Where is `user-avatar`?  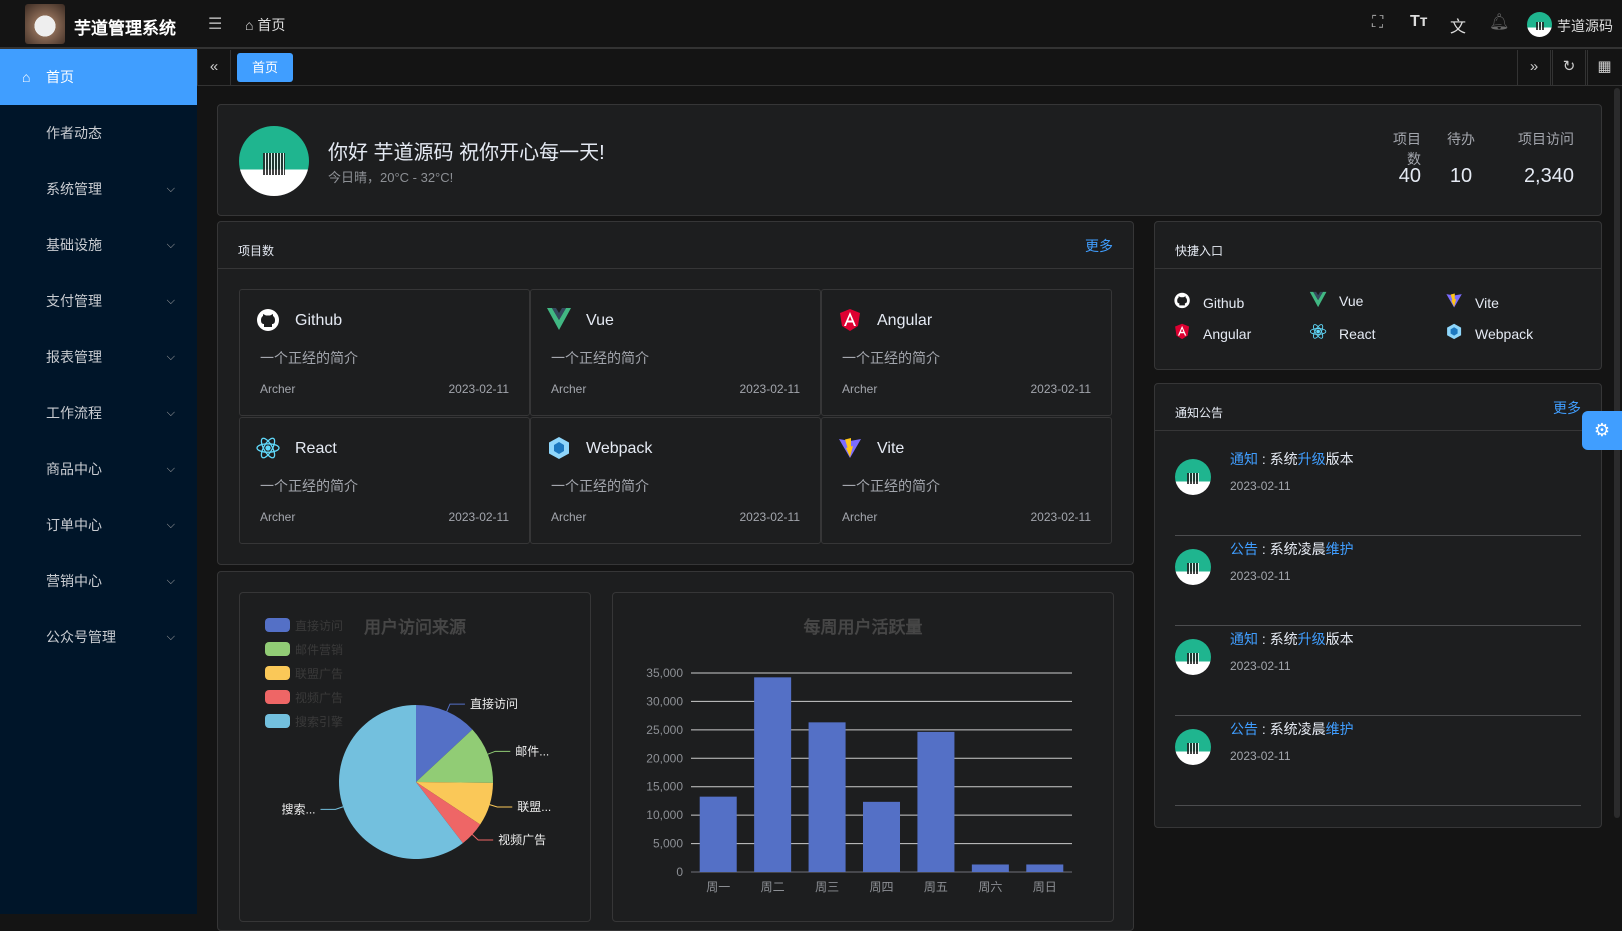
user-avatar is located at coordinates (1539, 24).